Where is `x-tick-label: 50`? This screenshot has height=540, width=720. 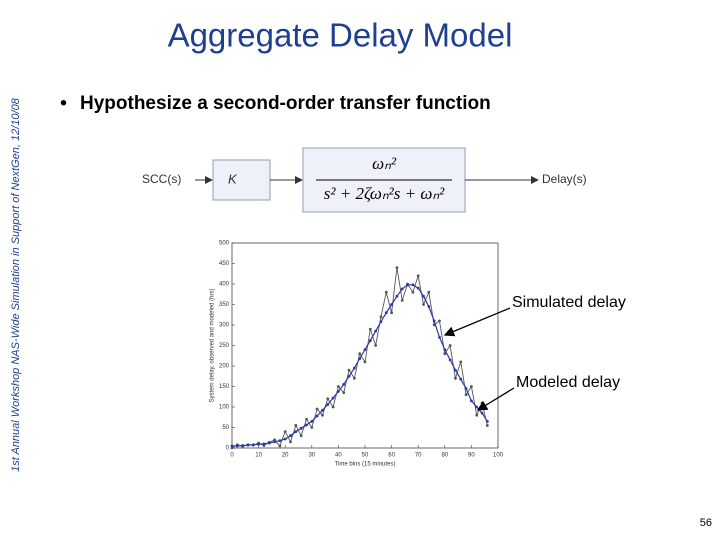
x-tick-label: 50 is located at coordinates (365, 456).